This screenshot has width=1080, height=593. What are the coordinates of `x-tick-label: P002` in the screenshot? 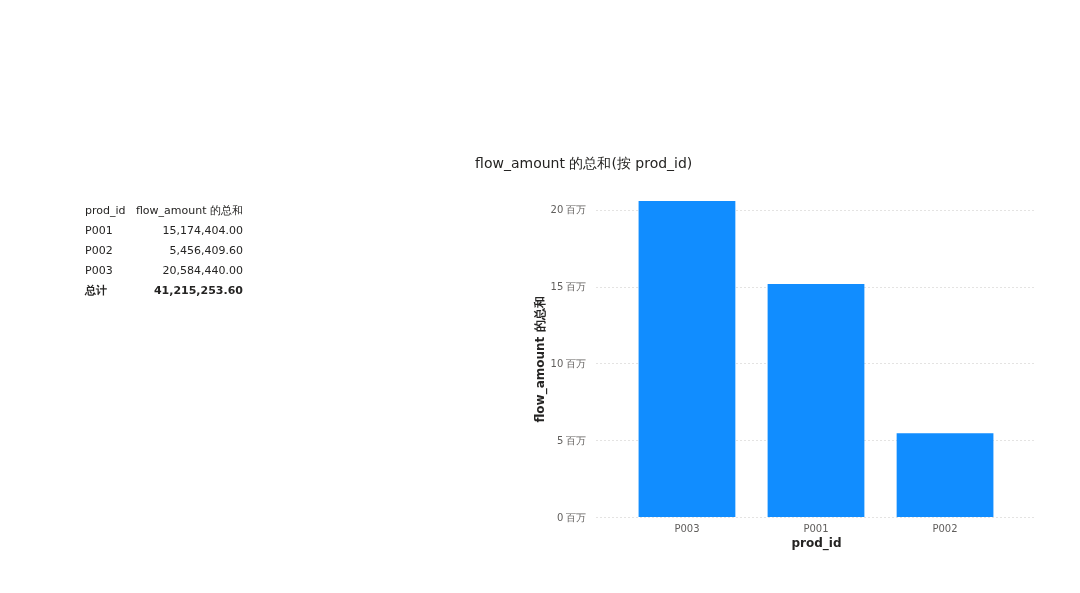 It's located at (945, 528).